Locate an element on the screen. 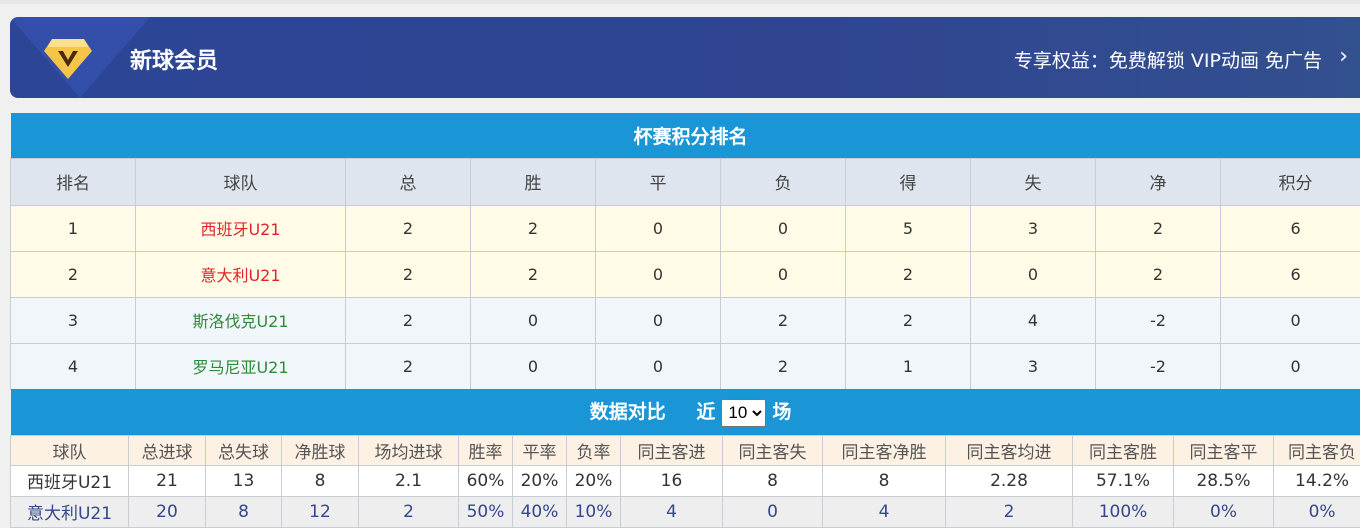 This screenshot has width=1360, height=528. near-label: 近 is located at coordinates (705, 412).